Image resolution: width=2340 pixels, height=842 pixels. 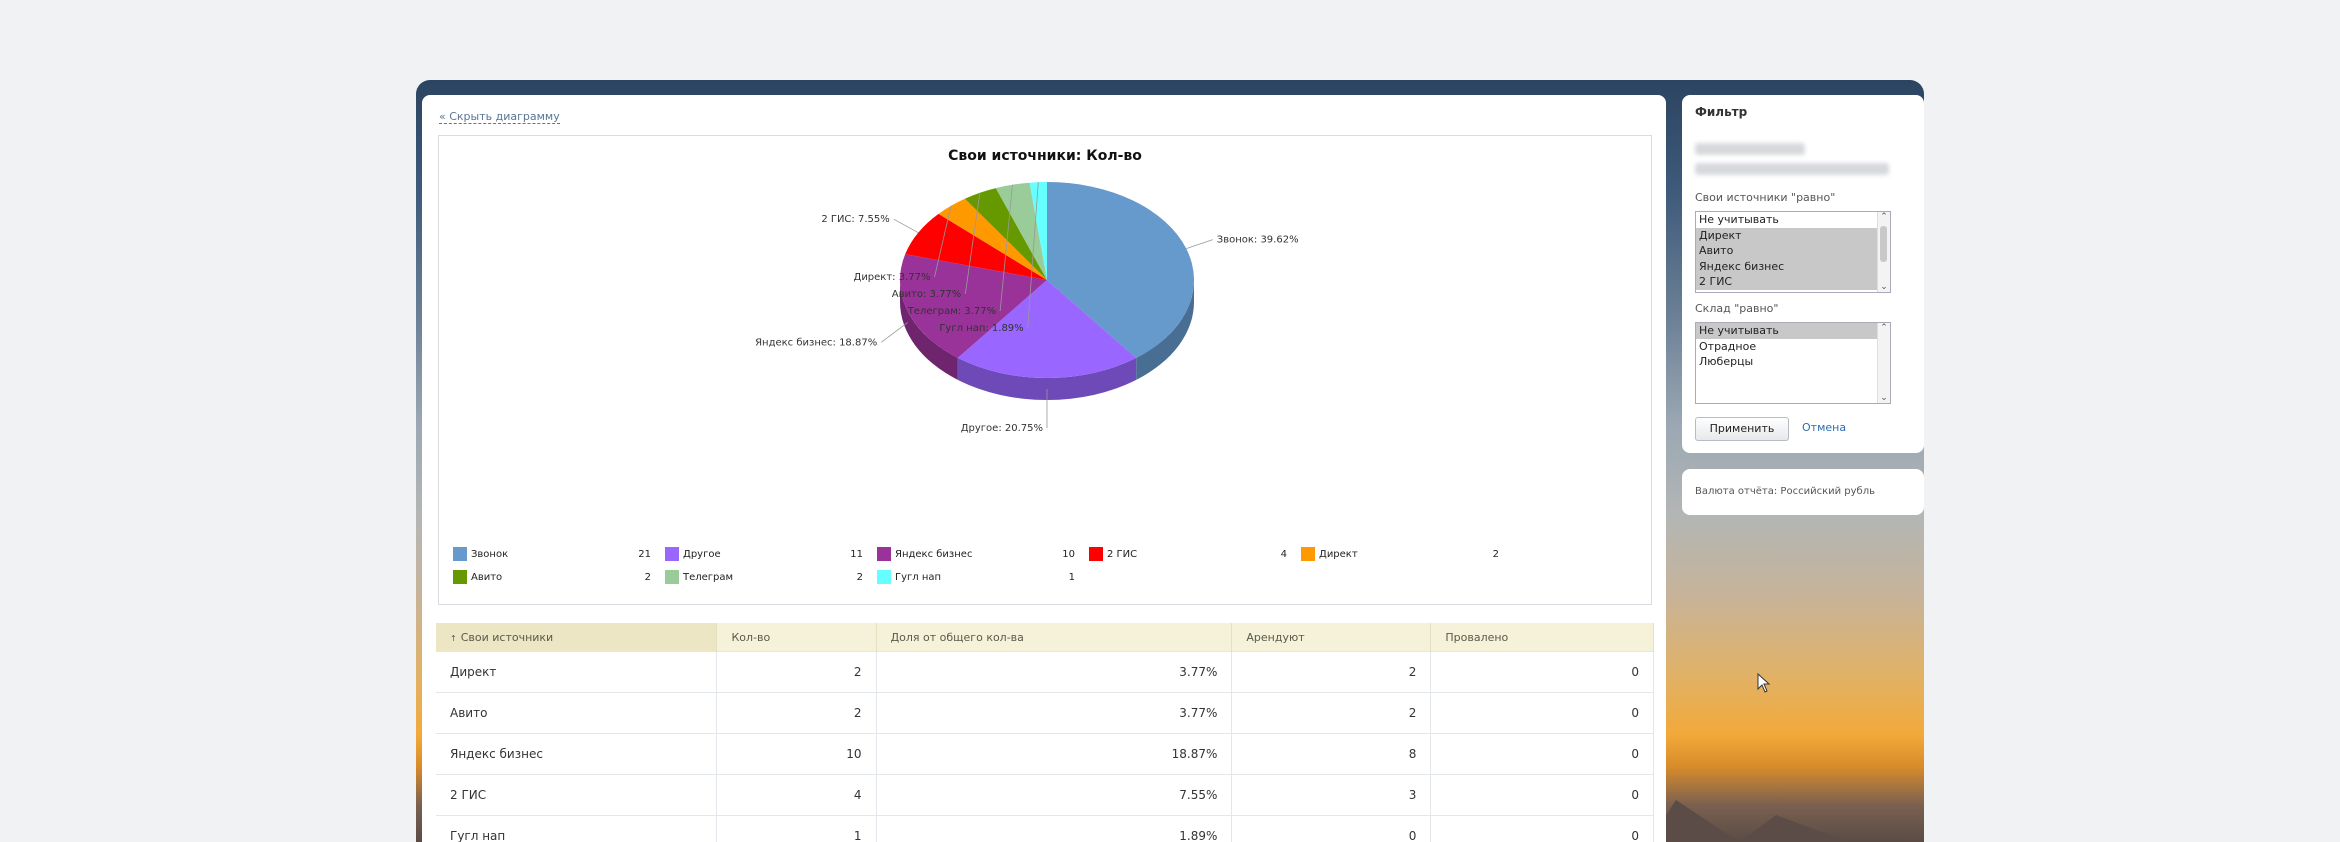 What do you see at coordinates (765, 578) in the screenshot?
I see `legend-item: Телеграм 2` at bounding box center [765, 578].